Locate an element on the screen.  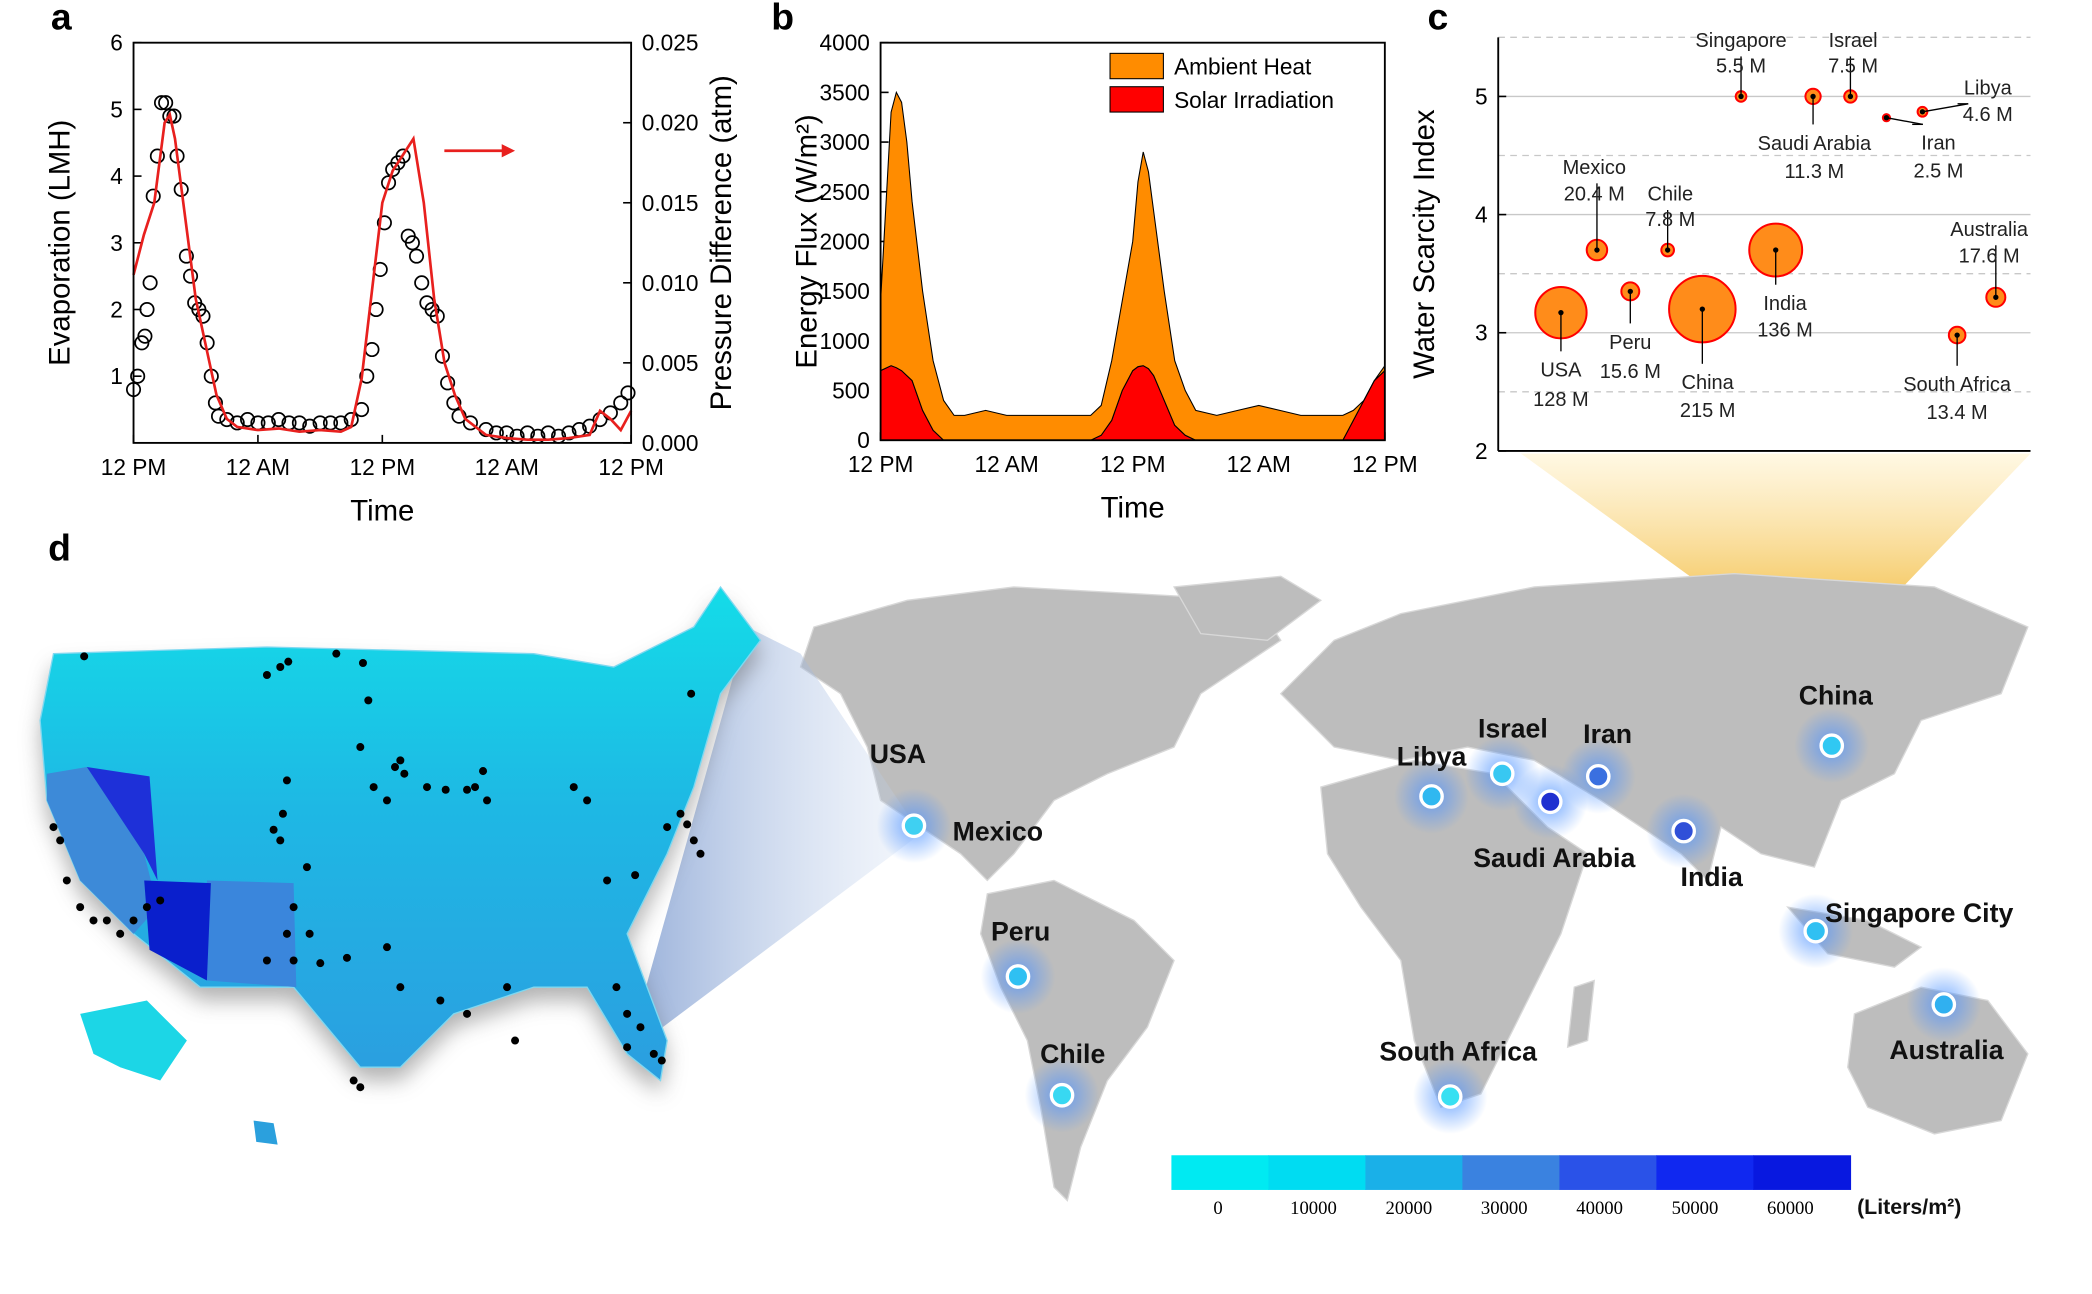
location-label: Saudi Arabia is located at coordinates (1554, 858).